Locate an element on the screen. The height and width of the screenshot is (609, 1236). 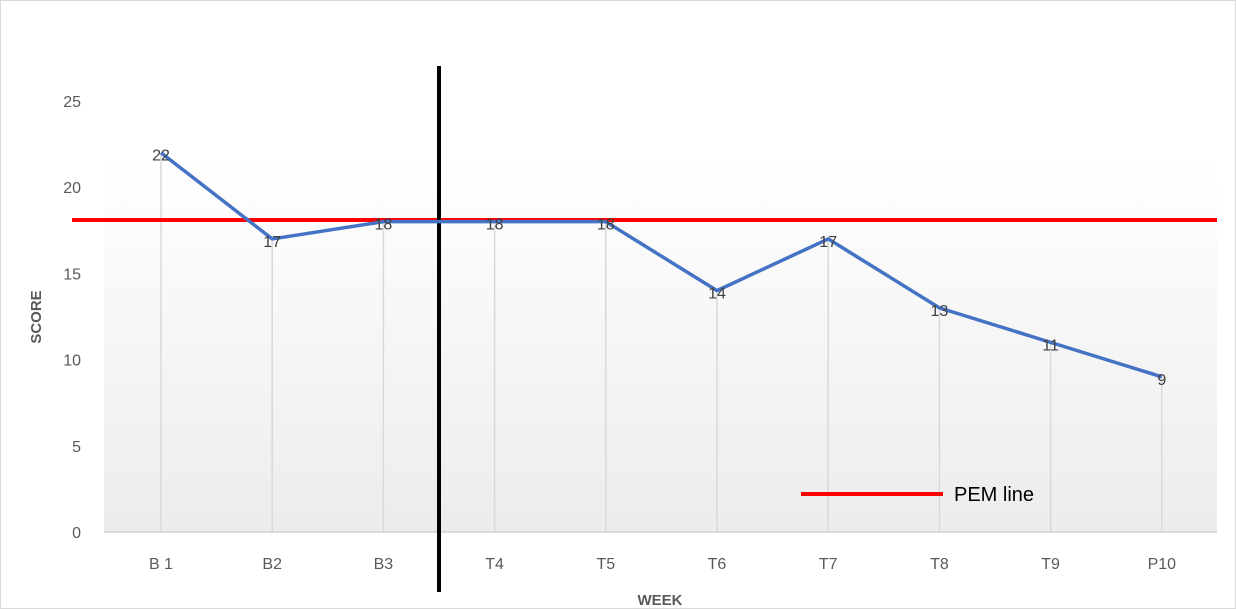
x-tick-label: T4 is located at coordinates (494, 564).